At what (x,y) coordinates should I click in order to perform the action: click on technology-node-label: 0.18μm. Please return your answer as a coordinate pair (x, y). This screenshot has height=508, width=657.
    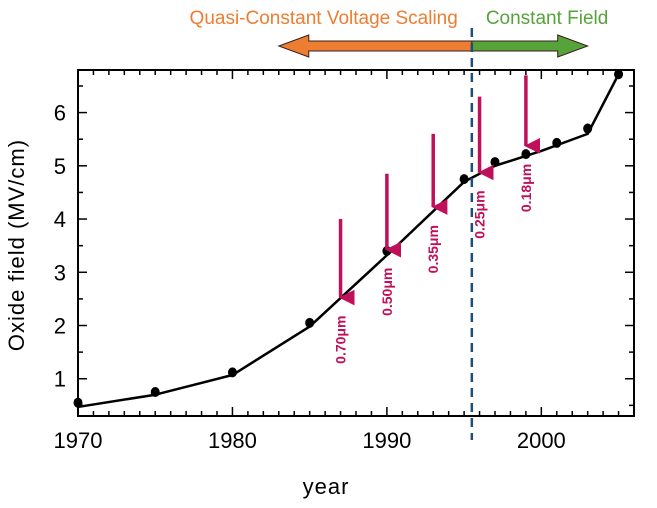
    Looking at the image, I should click on (526, 188).